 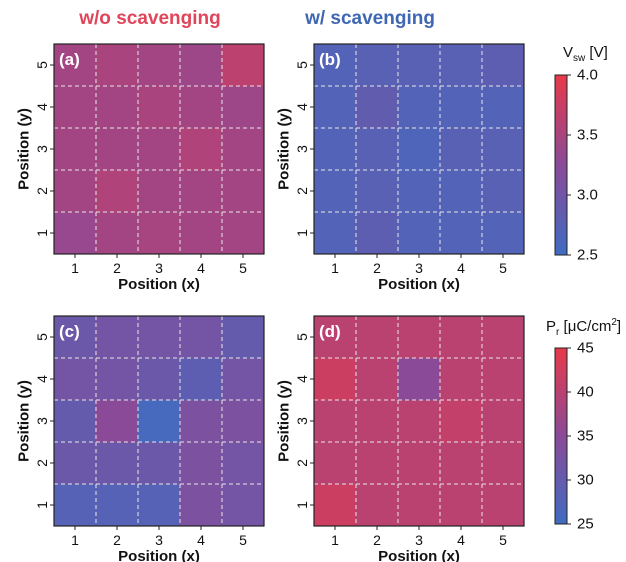 I want to click on x-tick-label: 5, so click(x=503, y=268).